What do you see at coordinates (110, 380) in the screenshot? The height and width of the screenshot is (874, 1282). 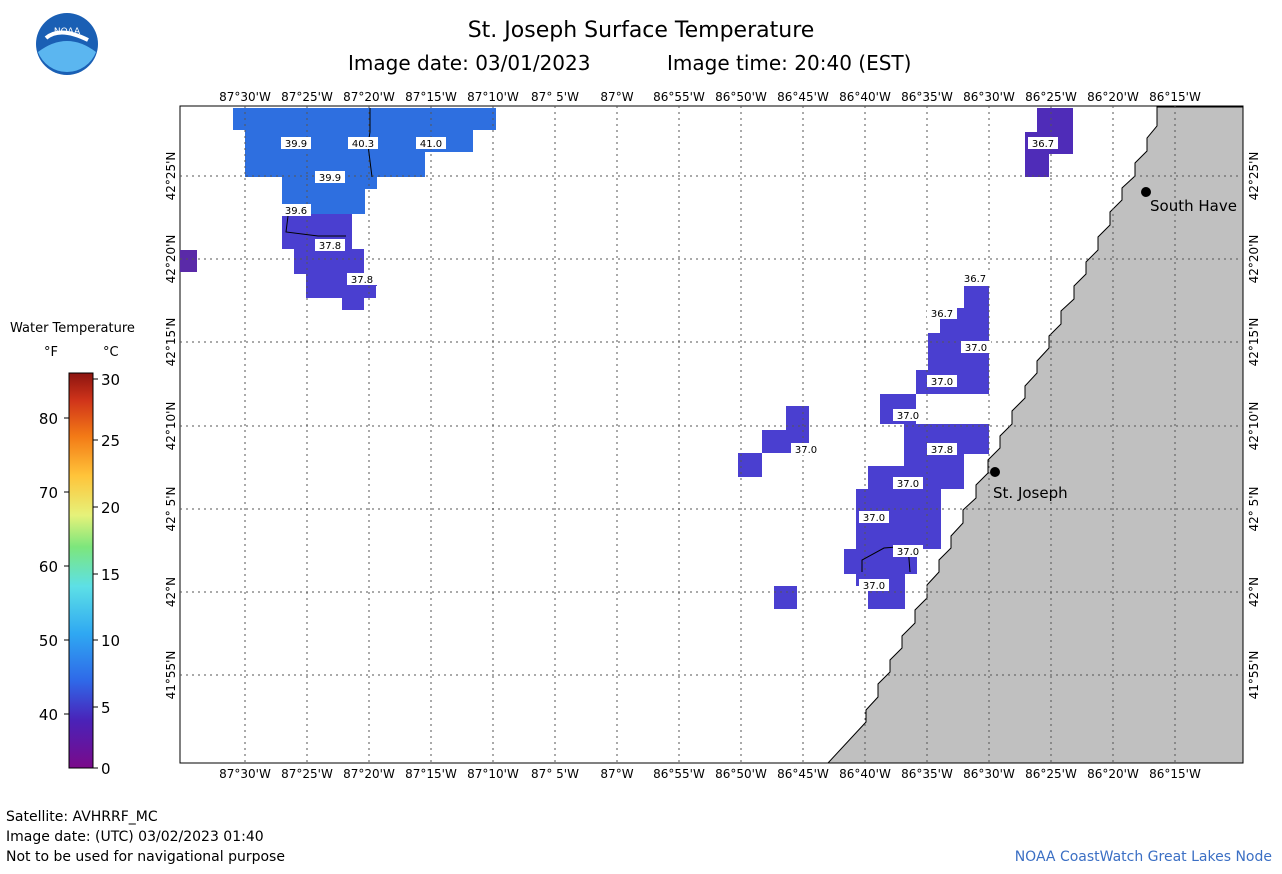 I see `legend-label-c: 30` at bounding box center [110, 380].